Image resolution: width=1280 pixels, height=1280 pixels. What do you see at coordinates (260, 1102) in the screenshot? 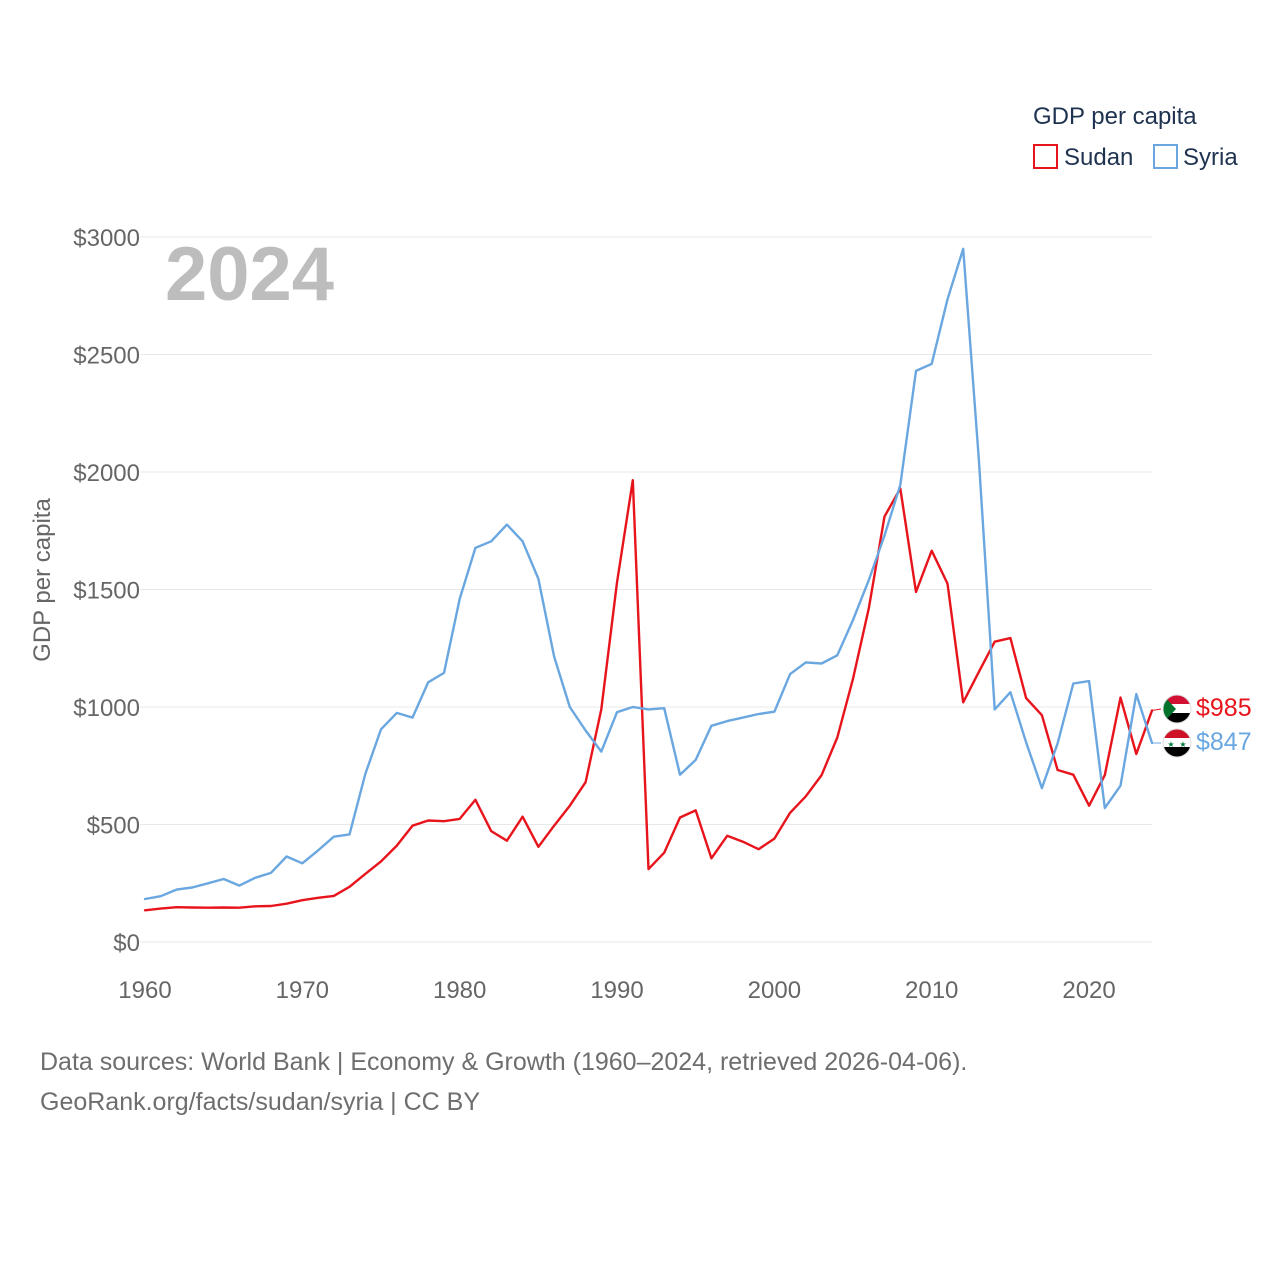
I see `source-line-2: GeoRank.org/facts/sudan/syria | CC BY` at bounding box center [260, 1102].